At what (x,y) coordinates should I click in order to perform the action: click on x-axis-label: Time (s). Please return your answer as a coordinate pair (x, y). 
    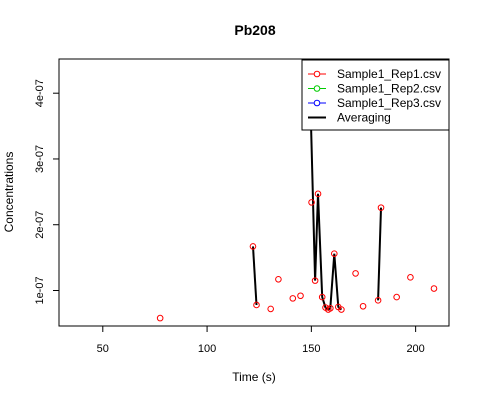
    Looking at the image, I should click on (254, 377).